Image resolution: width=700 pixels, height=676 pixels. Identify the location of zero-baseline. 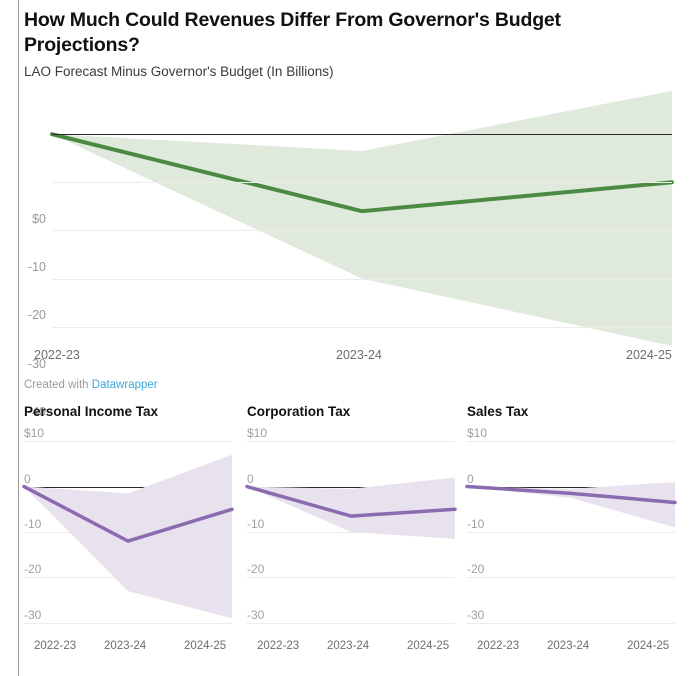
(362, 135).